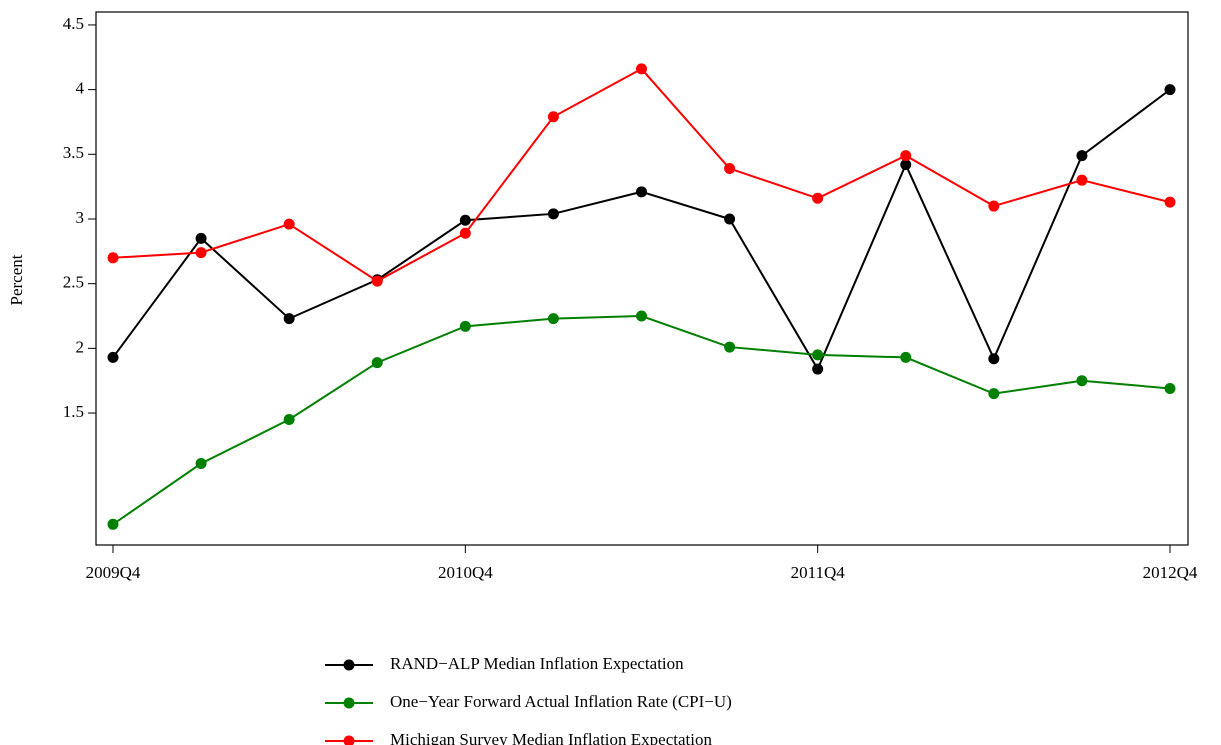  What do you see at coordinates (73, 411) in the screenshot?
I see `y-tick-label: 1.5` at bounding box center [73, 411].